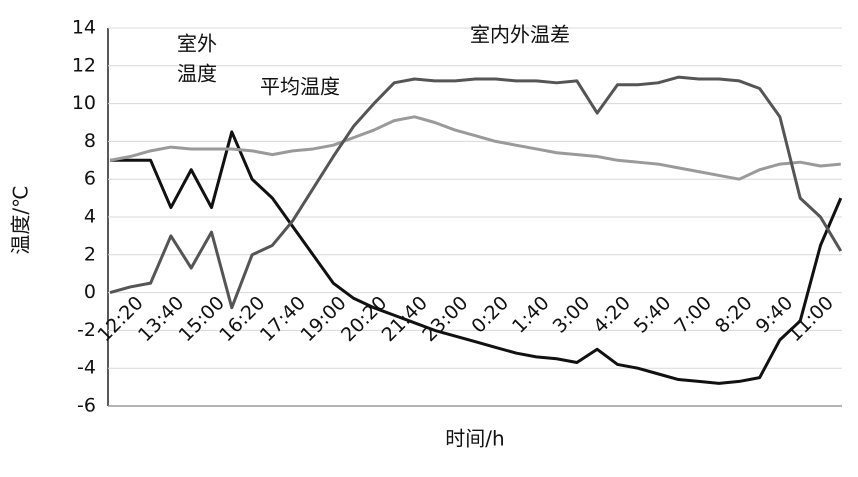 The width and height of the screenshot is (858, 477). Describe the element at coordinates (202, 319) in the screenshot. I see `x-tick-label: 15:00` at that location.